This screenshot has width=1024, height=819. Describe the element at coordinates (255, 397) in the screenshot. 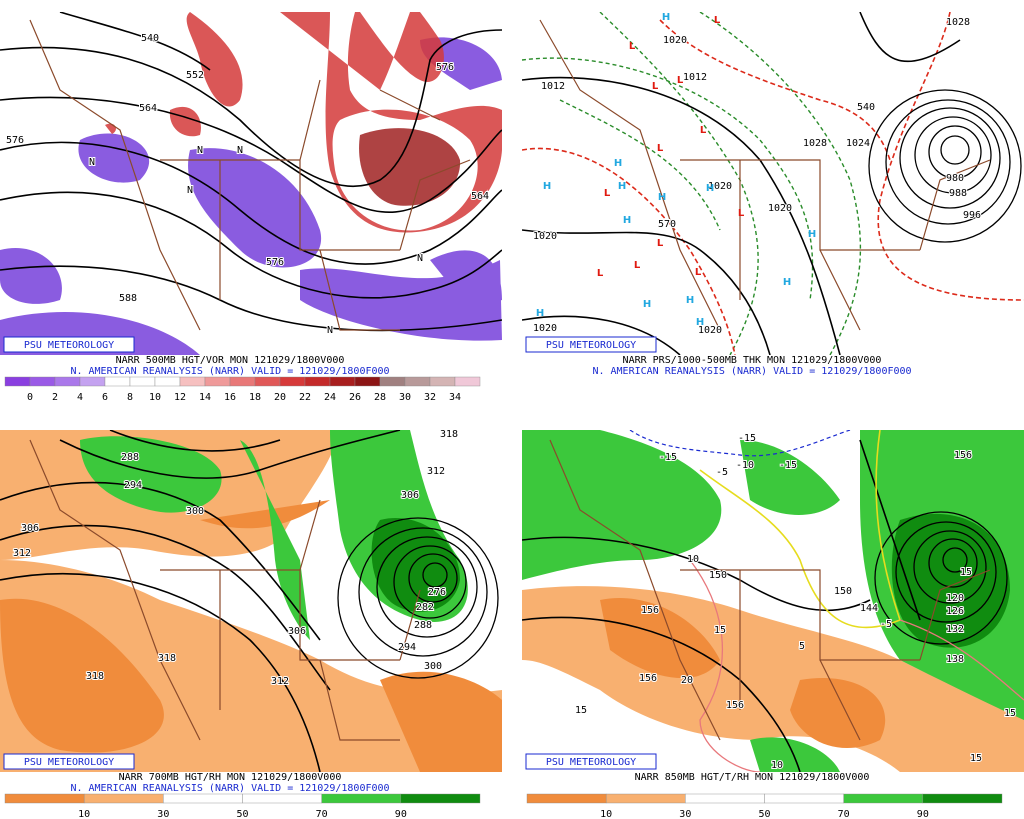

I see `colorbar-tick-label: 18` at that location.